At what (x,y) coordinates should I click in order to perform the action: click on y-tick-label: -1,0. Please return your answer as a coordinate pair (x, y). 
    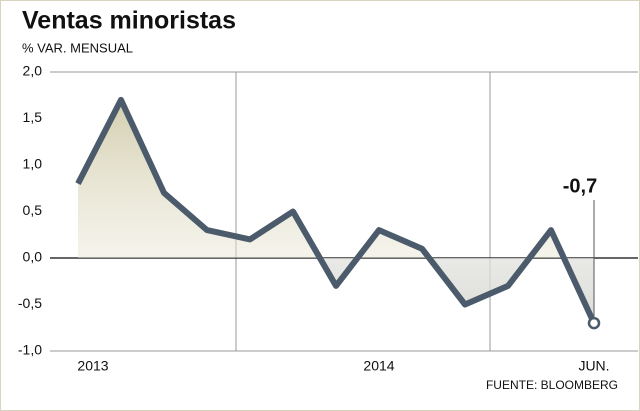
    Looking at the image, I should click on (30, 350).